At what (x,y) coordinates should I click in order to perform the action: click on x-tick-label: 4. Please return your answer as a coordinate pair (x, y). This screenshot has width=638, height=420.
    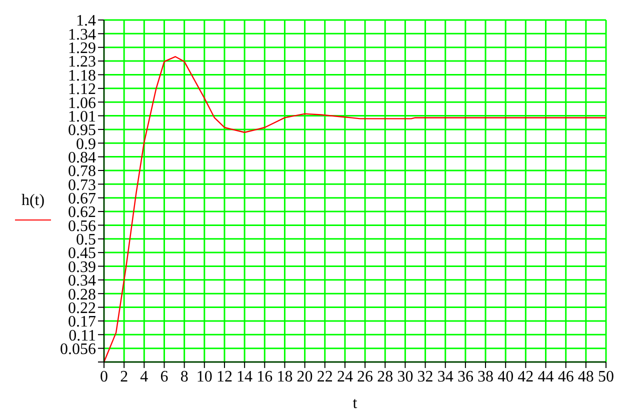
    Looking at the image, I should click on (144, 377).